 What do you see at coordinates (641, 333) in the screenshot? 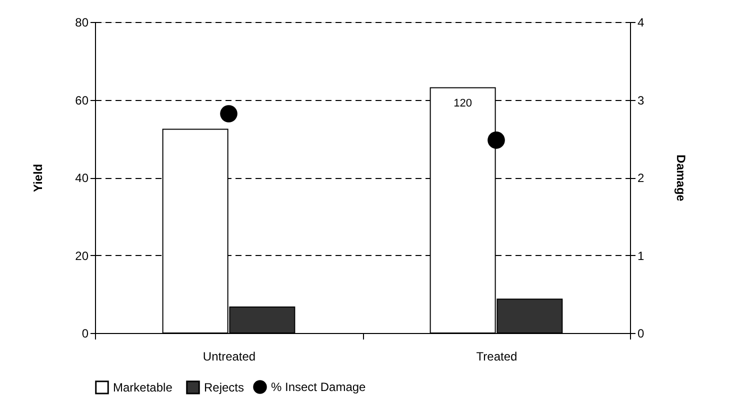
I see `y2-tick-label: 0` at bounding box center [641, 333].